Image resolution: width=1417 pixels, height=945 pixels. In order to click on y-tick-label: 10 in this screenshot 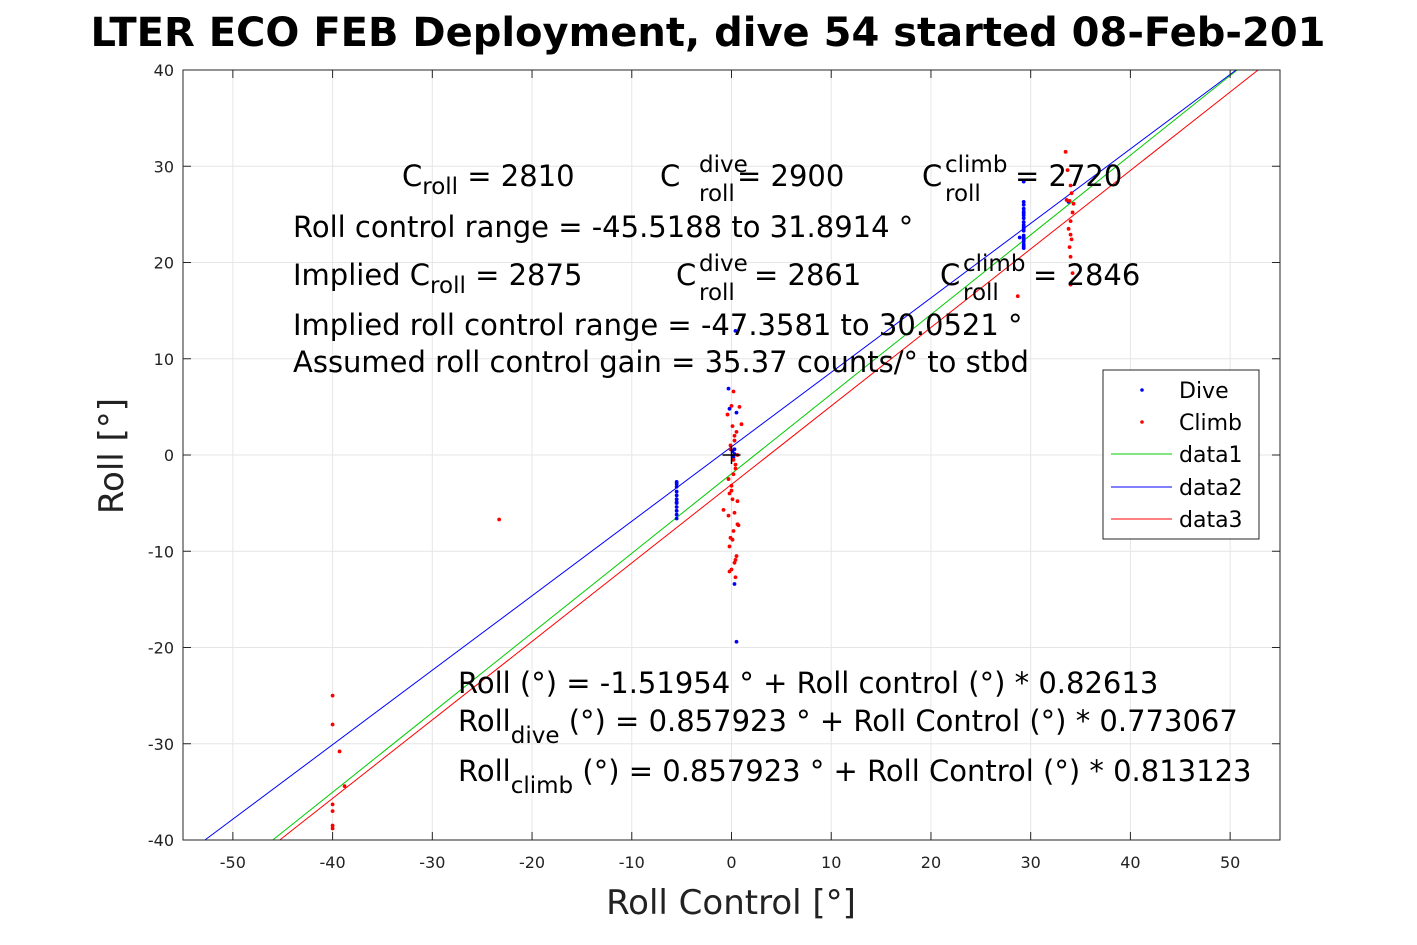, I will do `click(164, 359)`.